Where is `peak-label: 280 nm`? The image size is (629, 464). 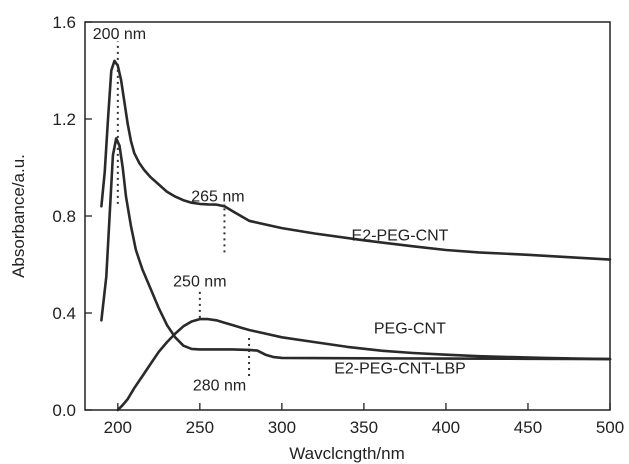 peak-label: 280 nm is located at coordinates (219, 386).